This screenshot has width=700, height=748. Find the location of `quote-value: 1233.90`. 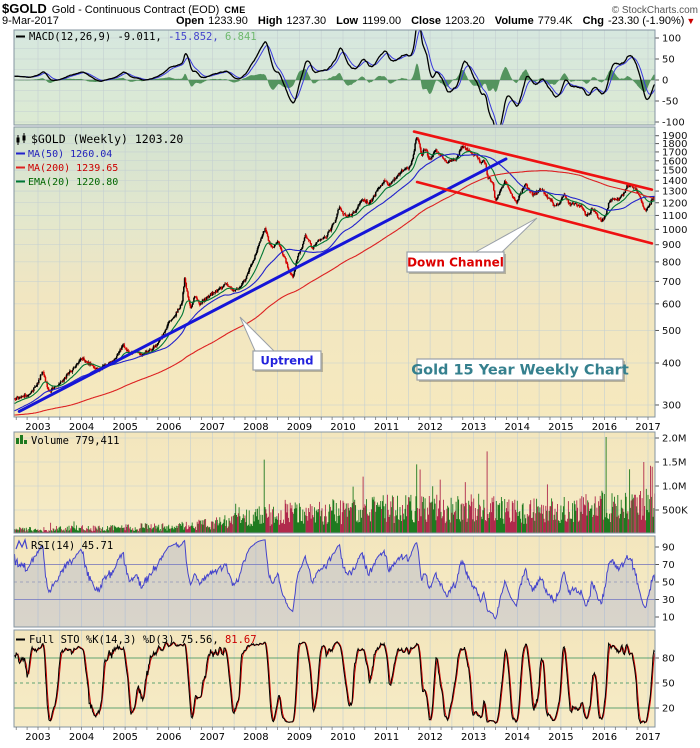

quote-value: 1233.90 is located at coordinates (228, 21).